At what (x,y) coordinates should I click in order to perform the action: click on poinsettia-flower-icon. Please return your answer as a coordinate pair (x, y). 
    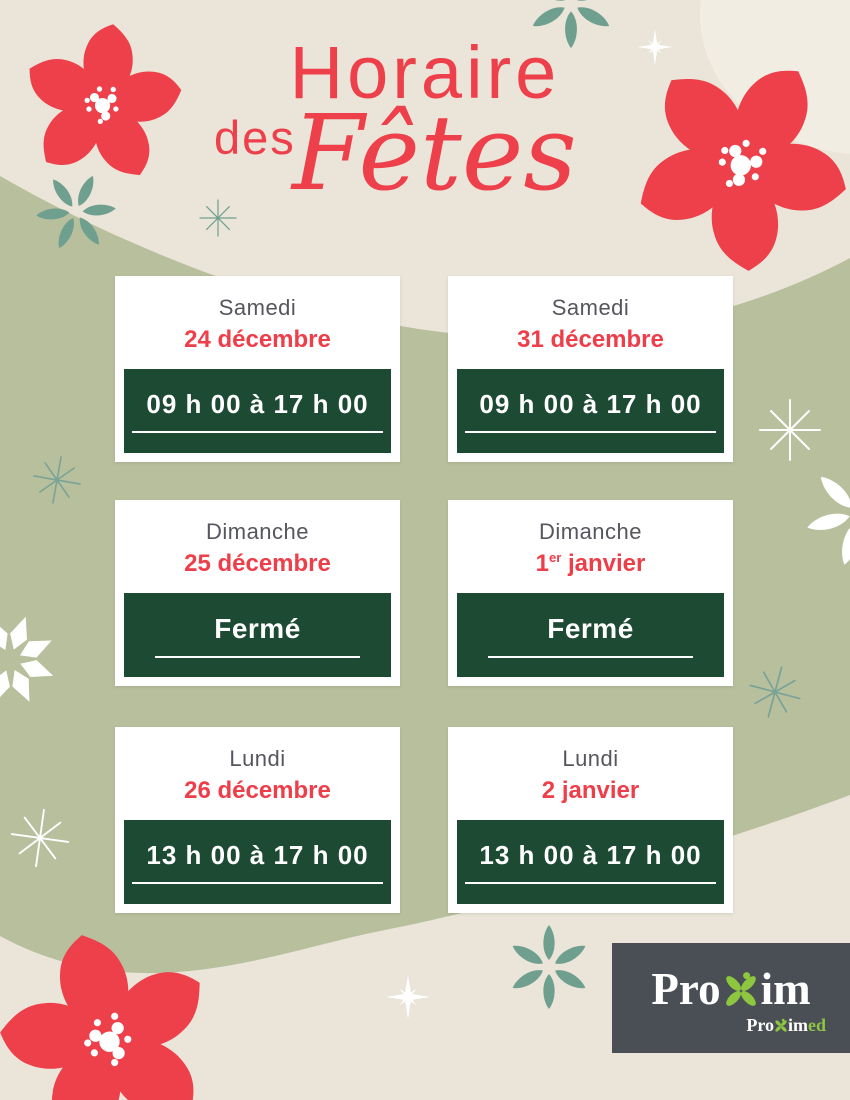
    Looking at the image, I should click on (122, 1004).